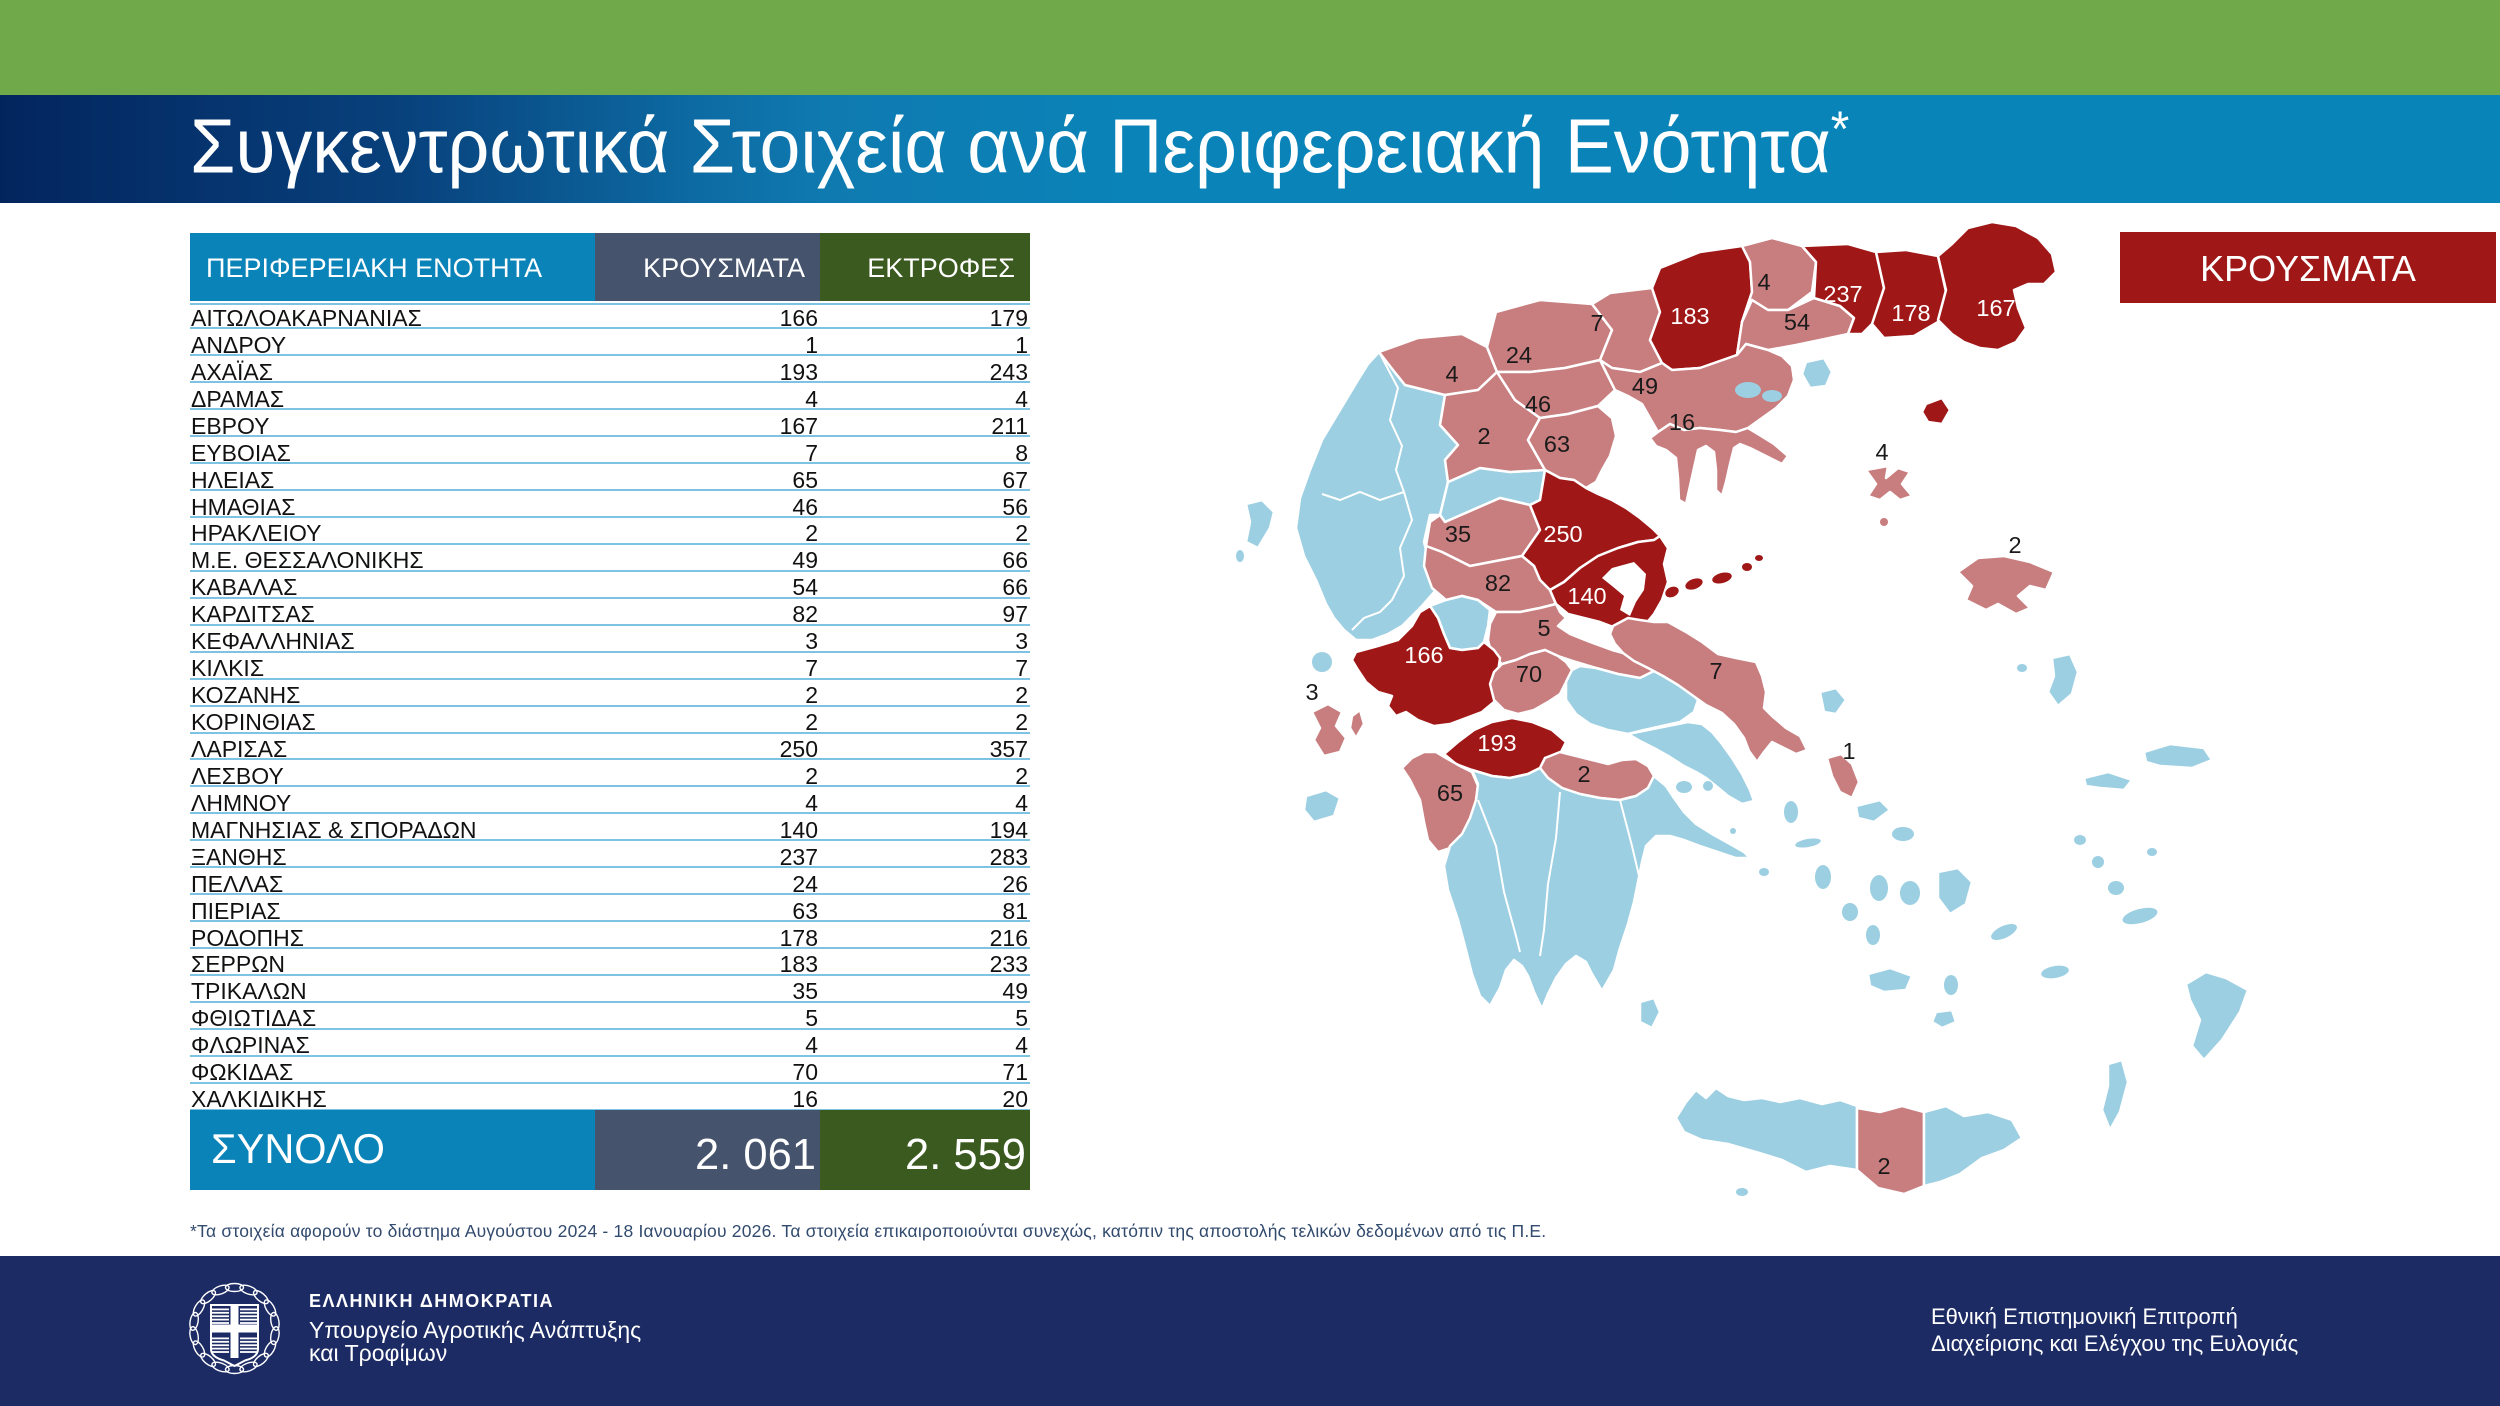  I want to click on svg-text: 65, so click(1450, 793).